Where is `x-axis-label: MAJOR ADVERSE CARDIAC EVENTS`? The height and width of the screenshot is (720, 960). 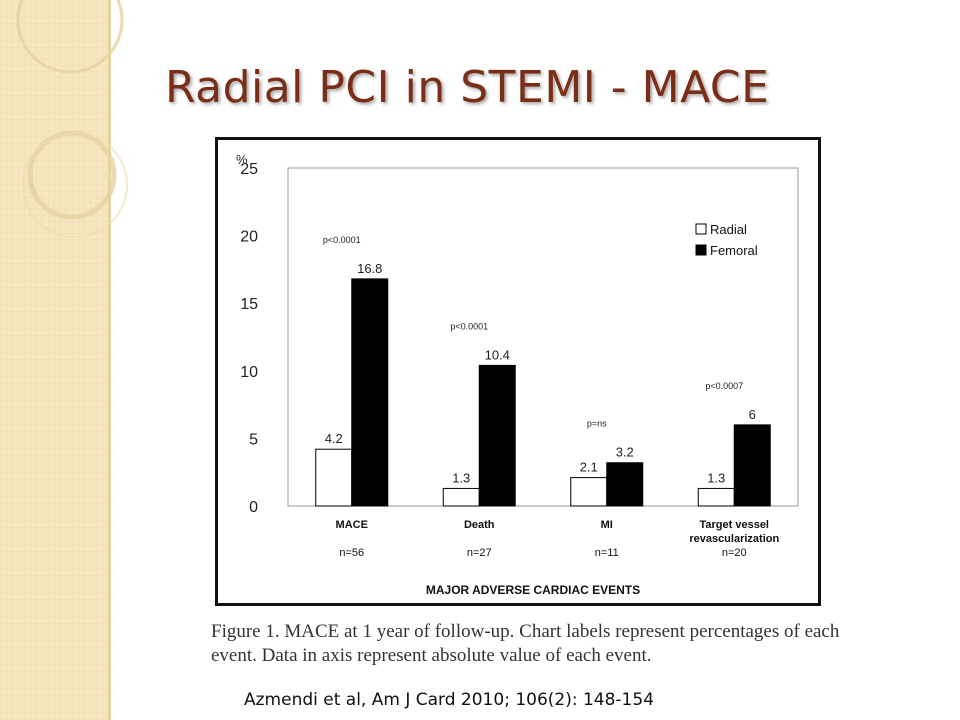
x-axis-label: MAJOR ADVERSE CARDIAC EVENTS is located at coordinates (533, 590).